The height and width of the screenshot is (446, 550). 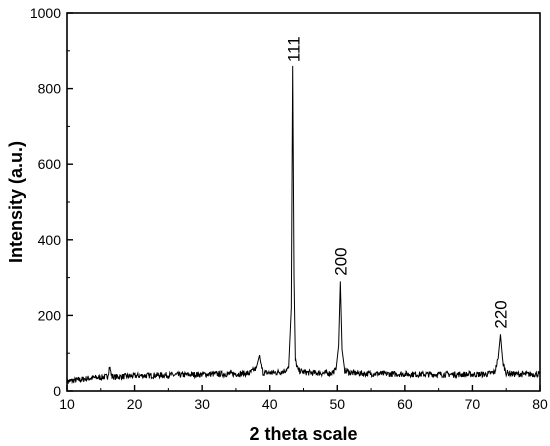 I want to click on x-tick-label: 70, so click(x=473, y=404).